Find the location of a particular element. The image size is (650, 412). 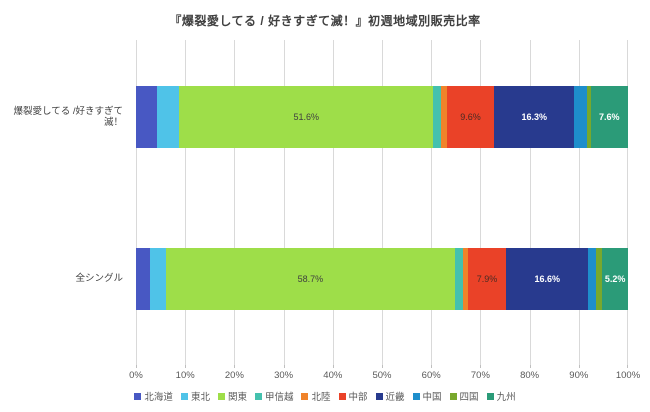

legend-item: 中部 is located at coordinates (353, 396).